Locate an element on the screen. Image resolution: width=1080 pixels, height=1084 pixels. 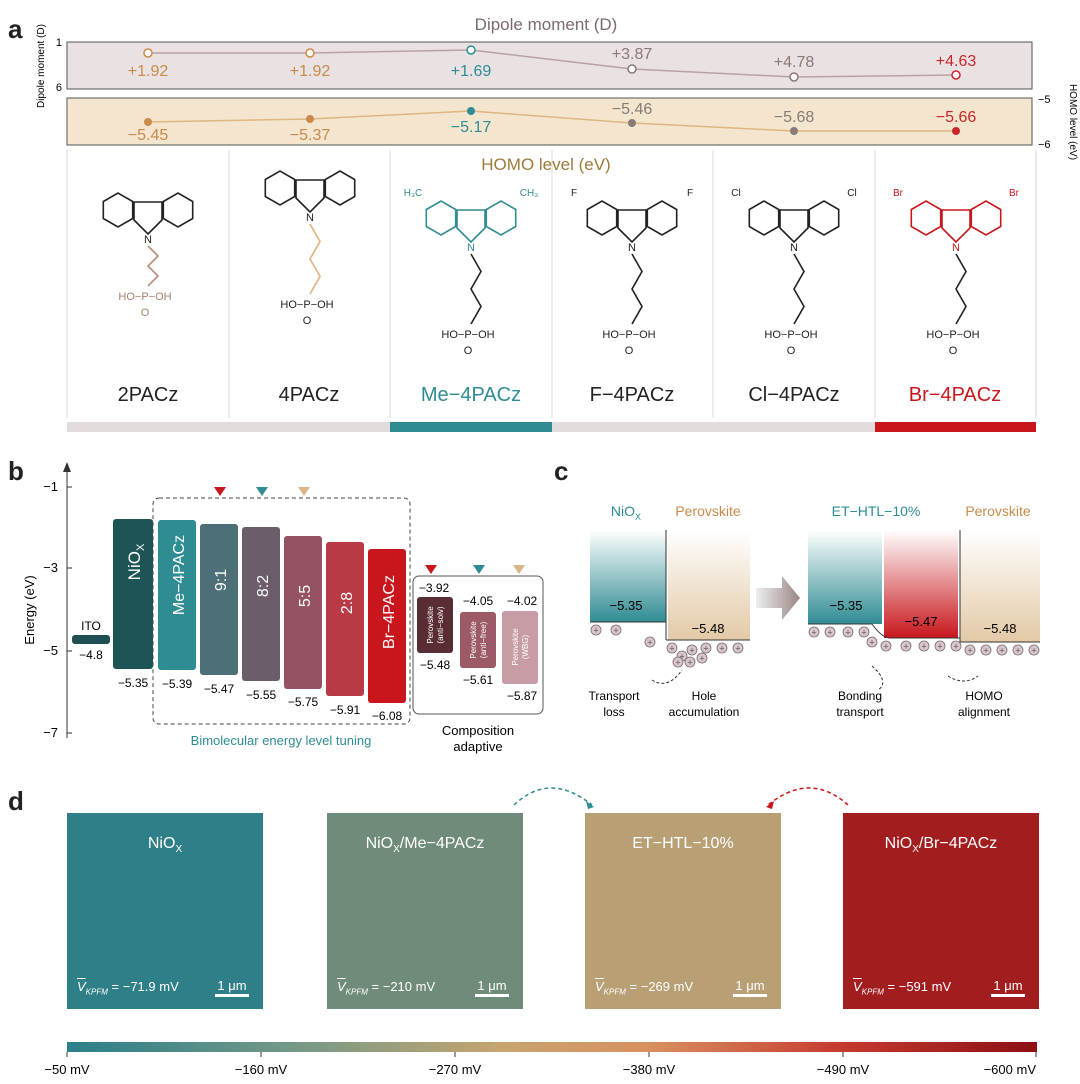
strip-red is located at coordinates (955, 427).